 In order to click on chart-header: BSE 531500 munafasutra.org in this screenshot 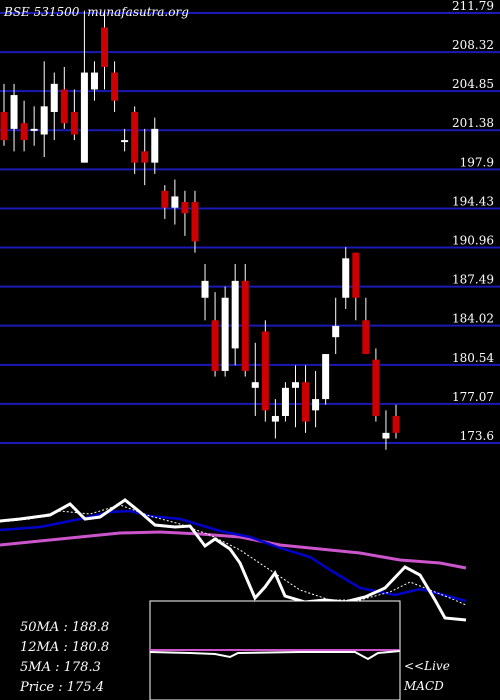, I will do `click(96, 12)`.